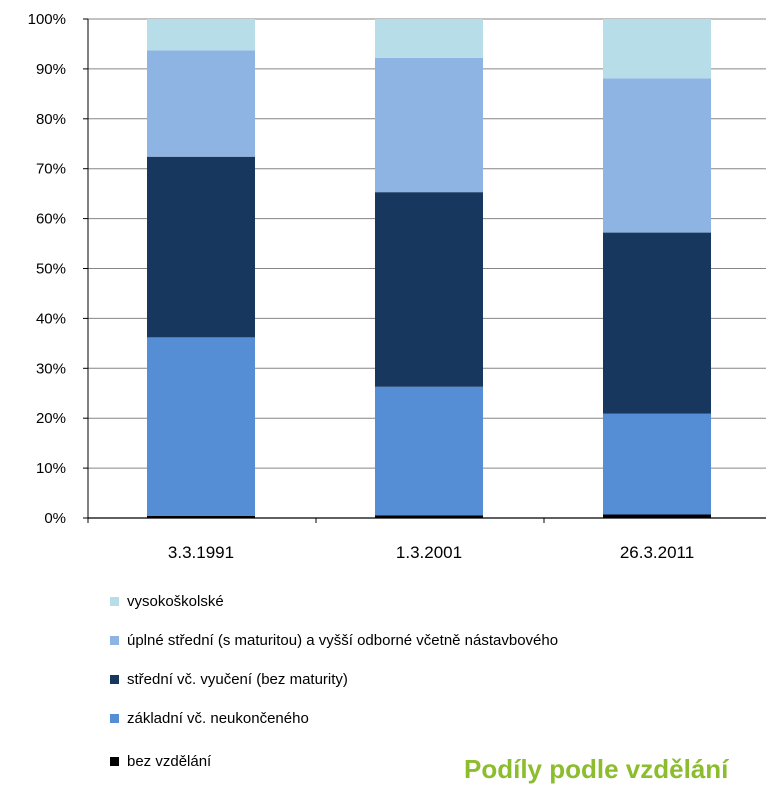  I want to click on y-tick-label: 30%, so click(51, 368).